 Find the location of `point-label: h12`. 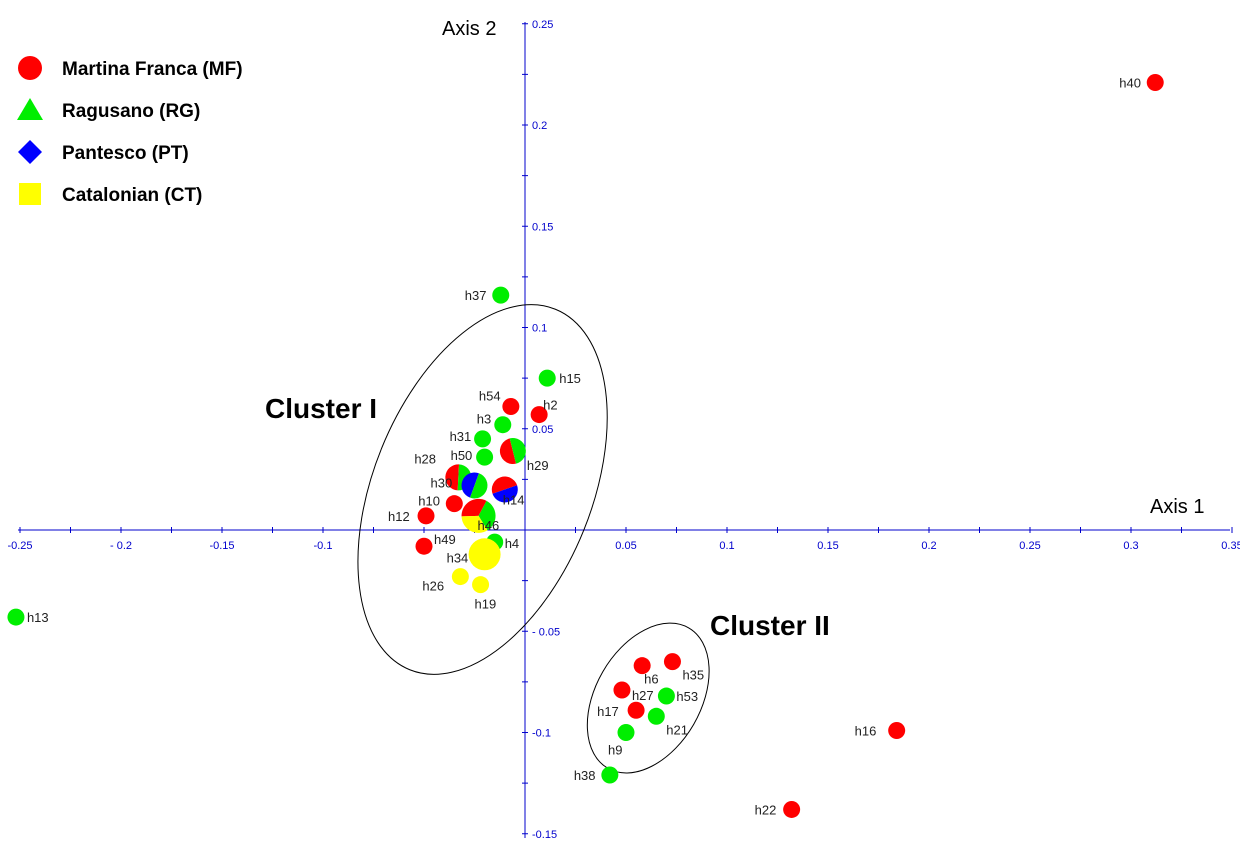

point-label: h12 is located at coordinates (399, 516).